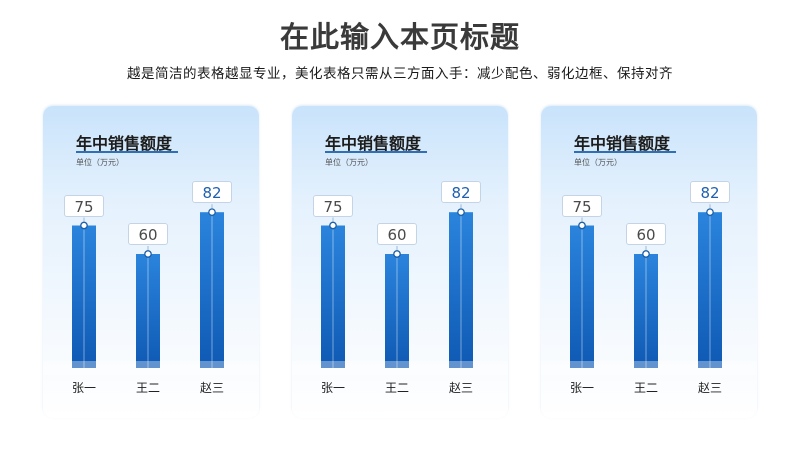 The image size is (800, 450). What do you see at coordinates (399, 37) in the screenshot?
I see `page-title: 在此输入本页标题` at bounding box center [399, 37].